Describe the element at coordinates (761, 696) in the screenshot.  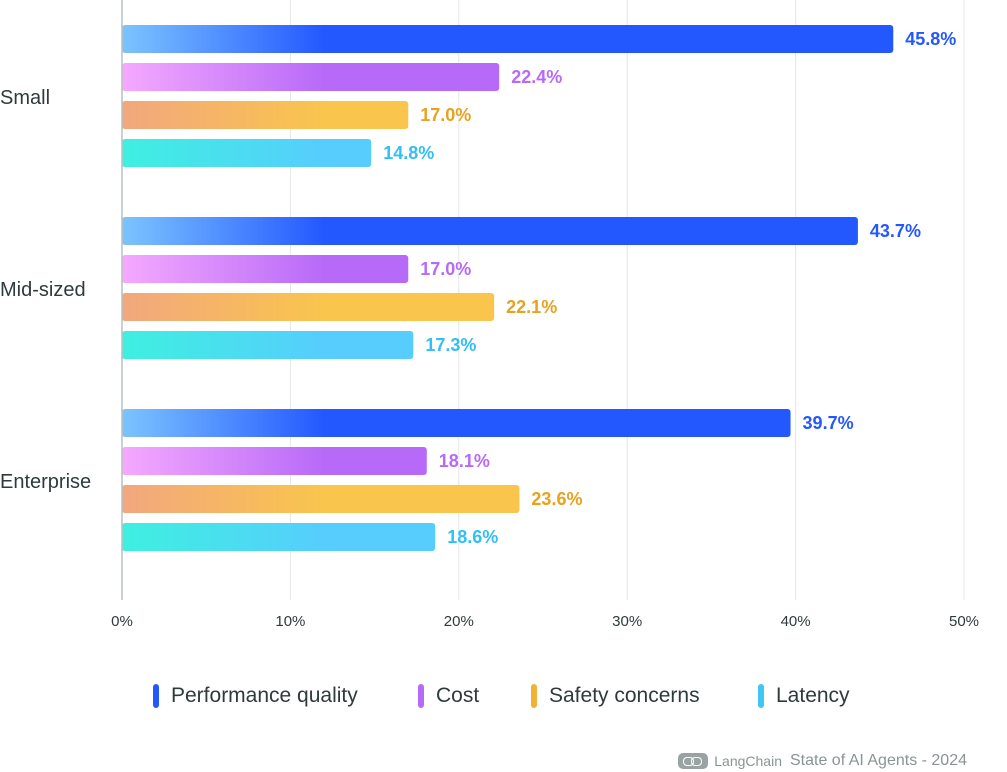
I see `legend-swatch-latency` at that location.